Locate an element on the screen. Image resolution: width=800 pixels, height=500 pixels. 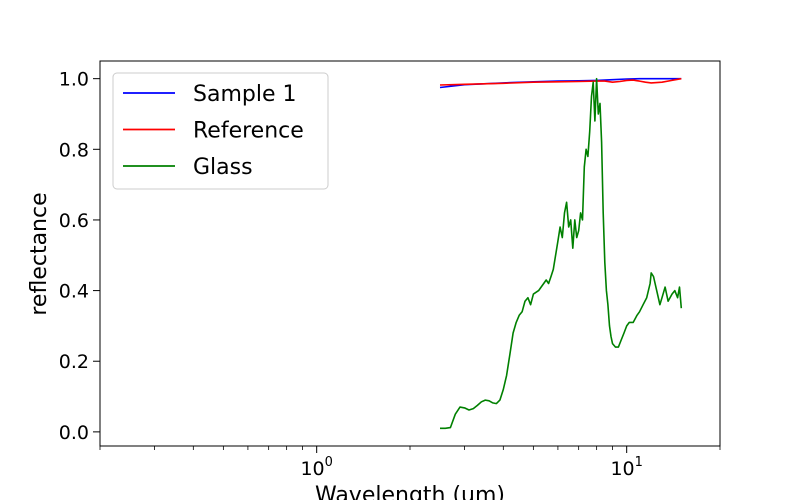
legend: Sample 1 Reference Glass is located at coordinates (220, 131).